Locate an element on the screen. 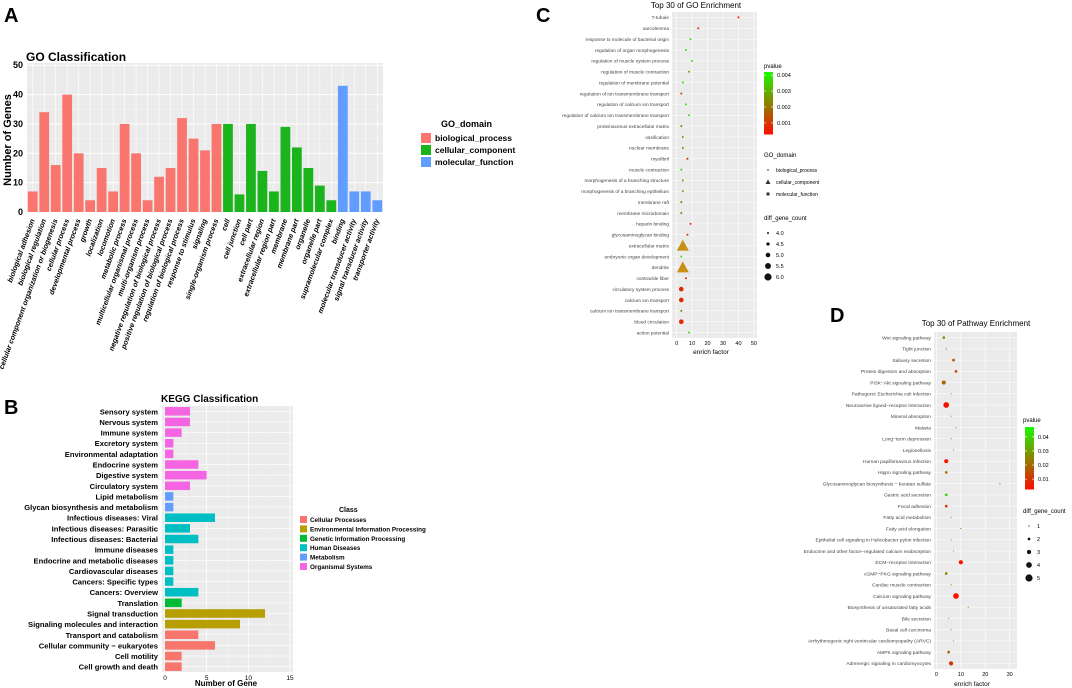 This screenshot has width=1072, height=688. d-term-label: Human papillomavirus infection is located at coordinates (897, 462).